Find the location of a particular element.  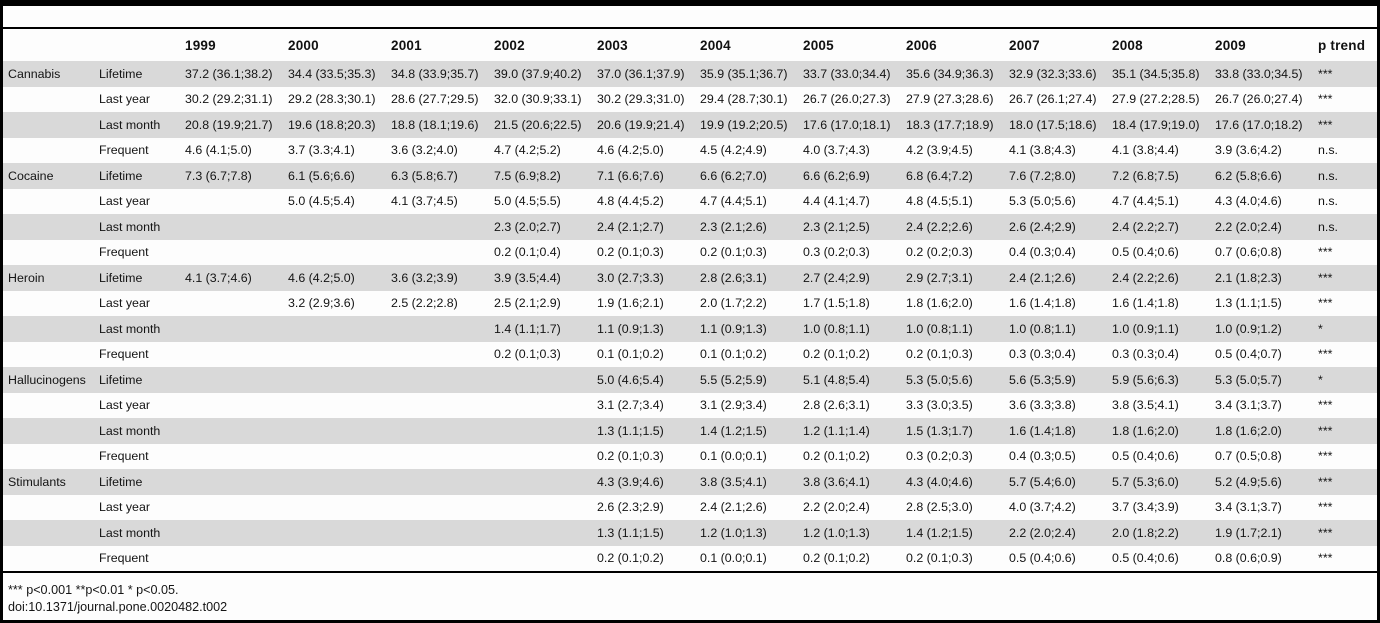

value-cell: 1.9 (1.7;2.1) is located at coordinates (1248, 532).